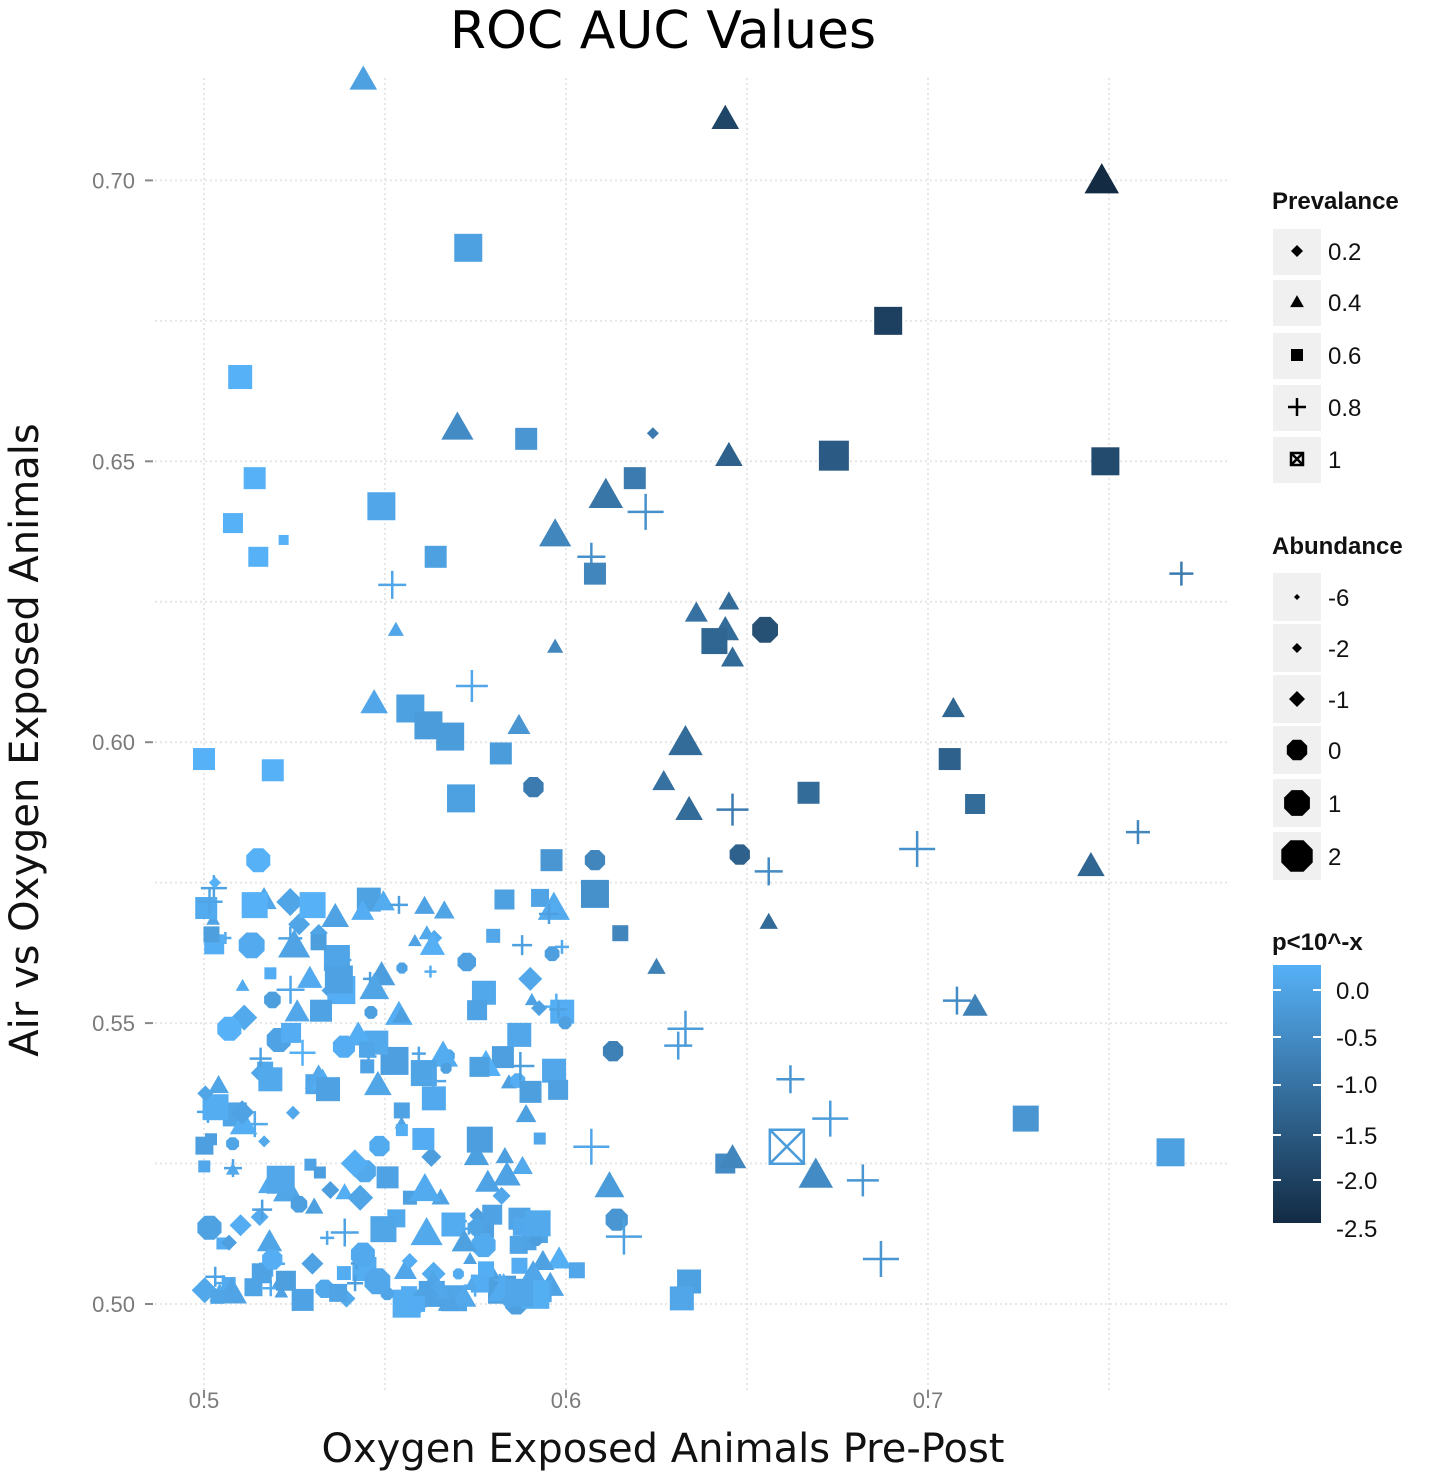 The width and height of the screenshot is (1450, 1478). I want to click on legend-prevalence-label: 0.4, so click(1344, 303).